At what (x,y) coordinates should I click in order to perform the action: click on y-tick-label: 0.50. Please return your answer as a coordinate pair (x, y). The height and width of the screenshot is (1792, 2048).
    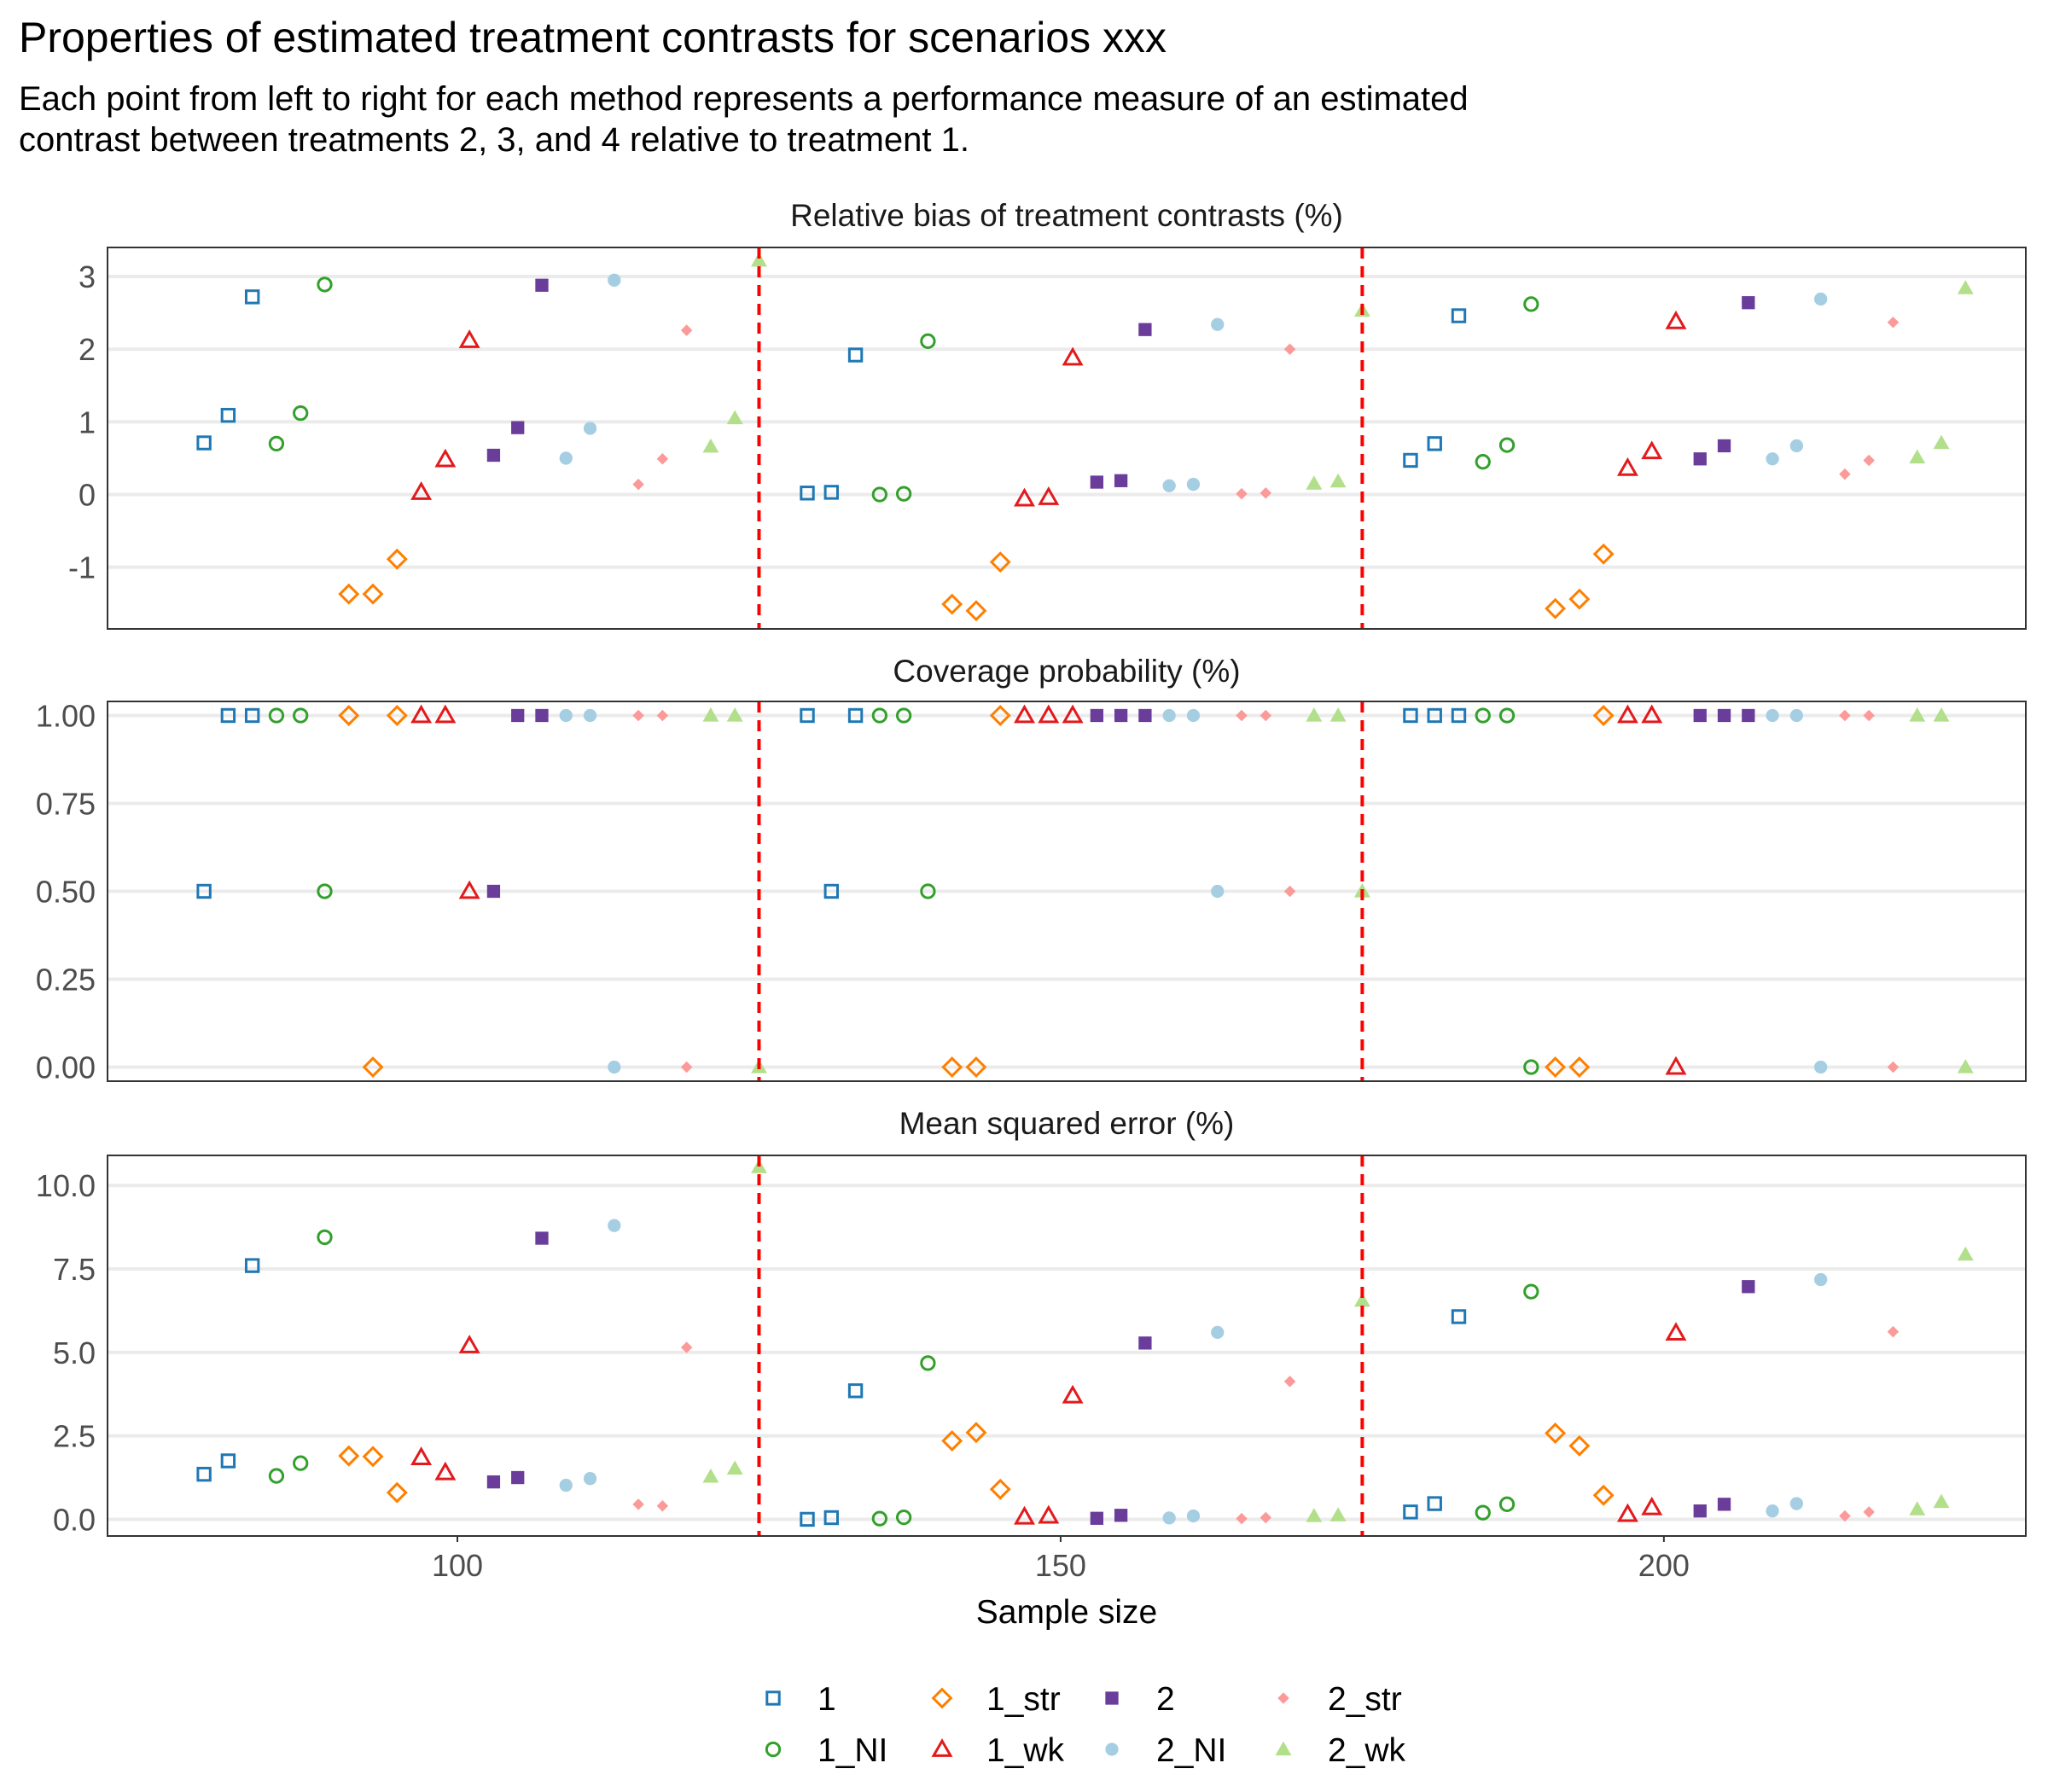
    Looking at the image, I should click on (66, 893).